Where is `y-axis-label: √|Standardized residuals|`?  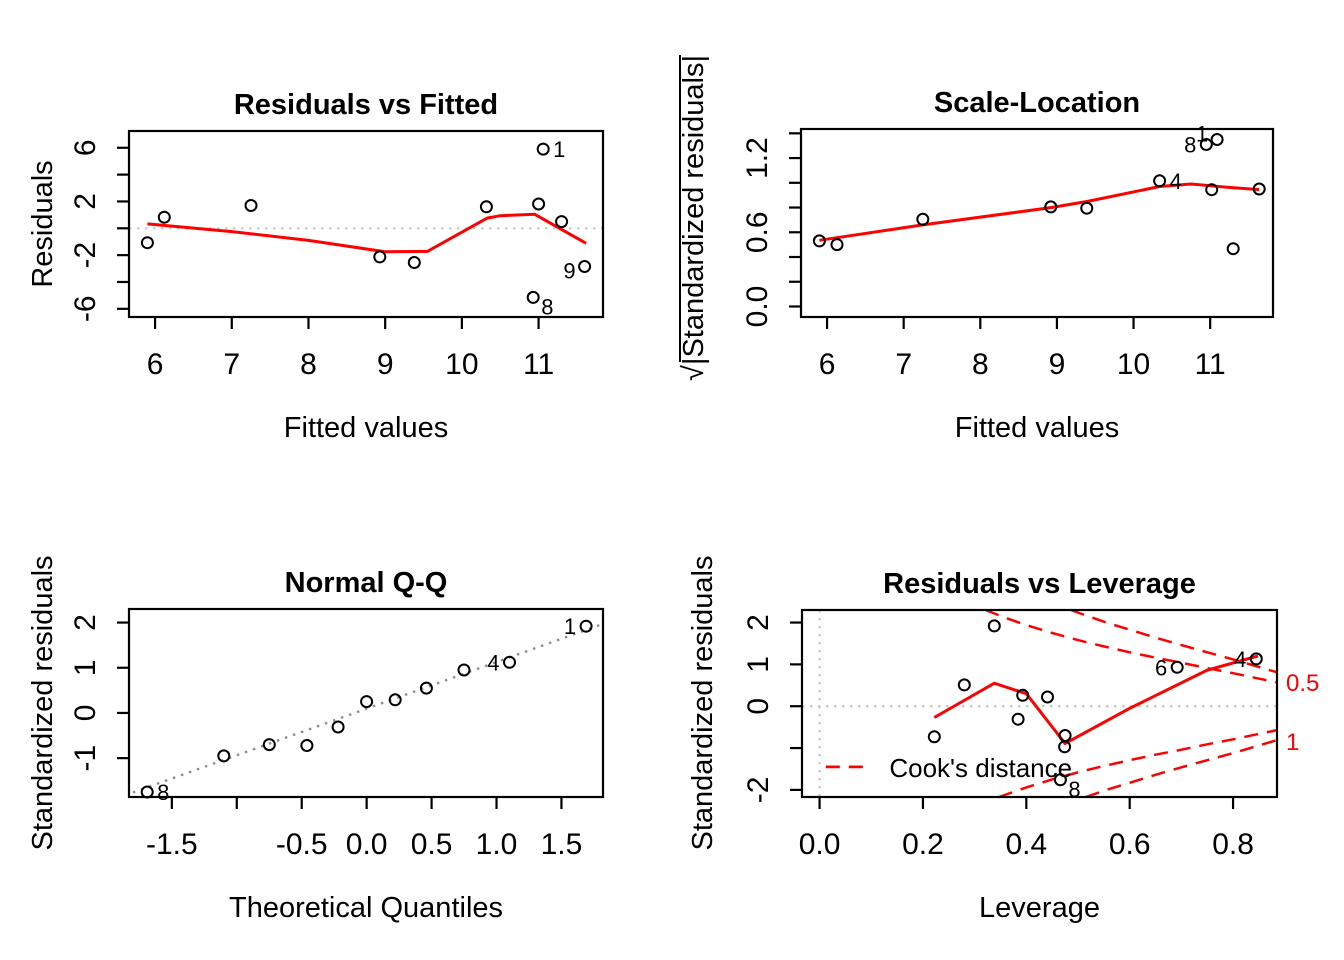
y-axis-label: √|Standardized residuals| is located at coordinates (694, 218).